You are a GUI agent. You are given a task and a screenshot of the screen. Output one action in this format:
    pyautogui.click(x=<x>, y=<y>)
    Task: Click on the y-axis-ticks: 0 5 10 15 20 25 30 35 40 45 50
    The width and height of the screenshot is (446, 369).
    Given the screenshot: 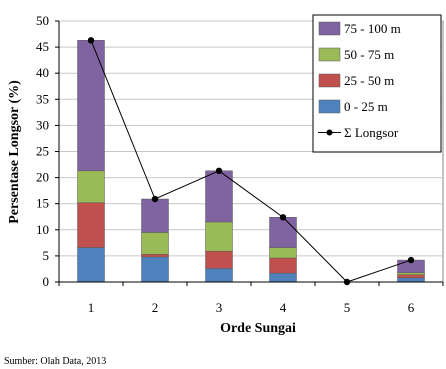 What is the action you would take?
    pyautogui.click(x=47, y=151)
    